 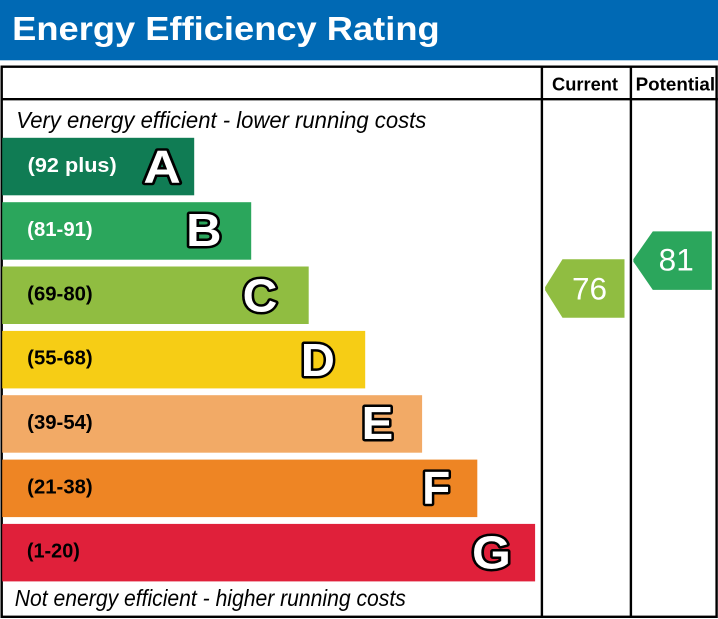 I want to click on svg-text: 76, so click(x=589, y=288).